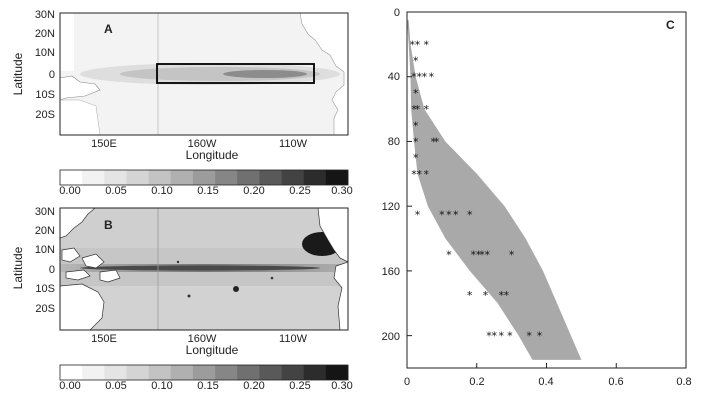 The image size is (701, 401). Describe the element at coordinates (476, 382) in the screenshot. I see `panel-c-xtick: 0.2` at that location.